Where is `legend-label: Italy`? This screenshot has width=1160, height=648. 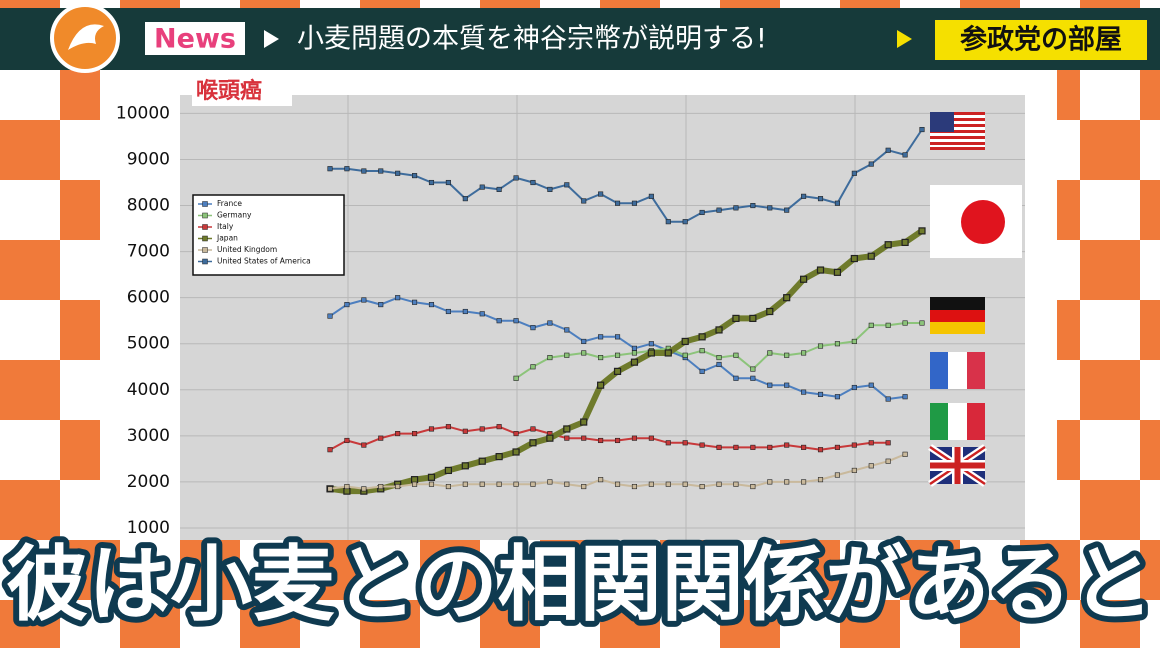
legend-label: Italy is located at coordinates (225, 226).